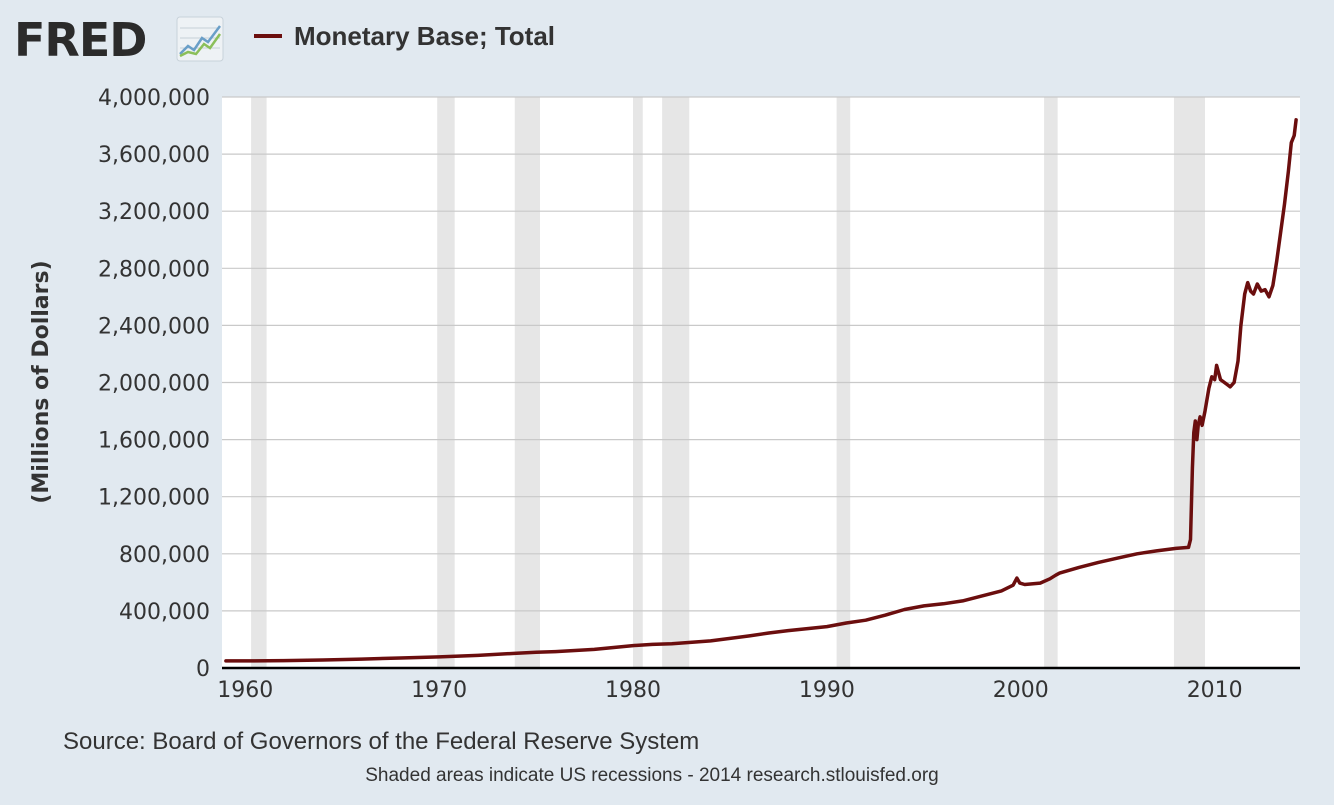 The width and height of the screenshot is (1334, 805). What do you see at coordinates (667, 40) in the screenshot?
I see `chart-header: FRED Monetary Base; Total` at bounding box center [667, 40].